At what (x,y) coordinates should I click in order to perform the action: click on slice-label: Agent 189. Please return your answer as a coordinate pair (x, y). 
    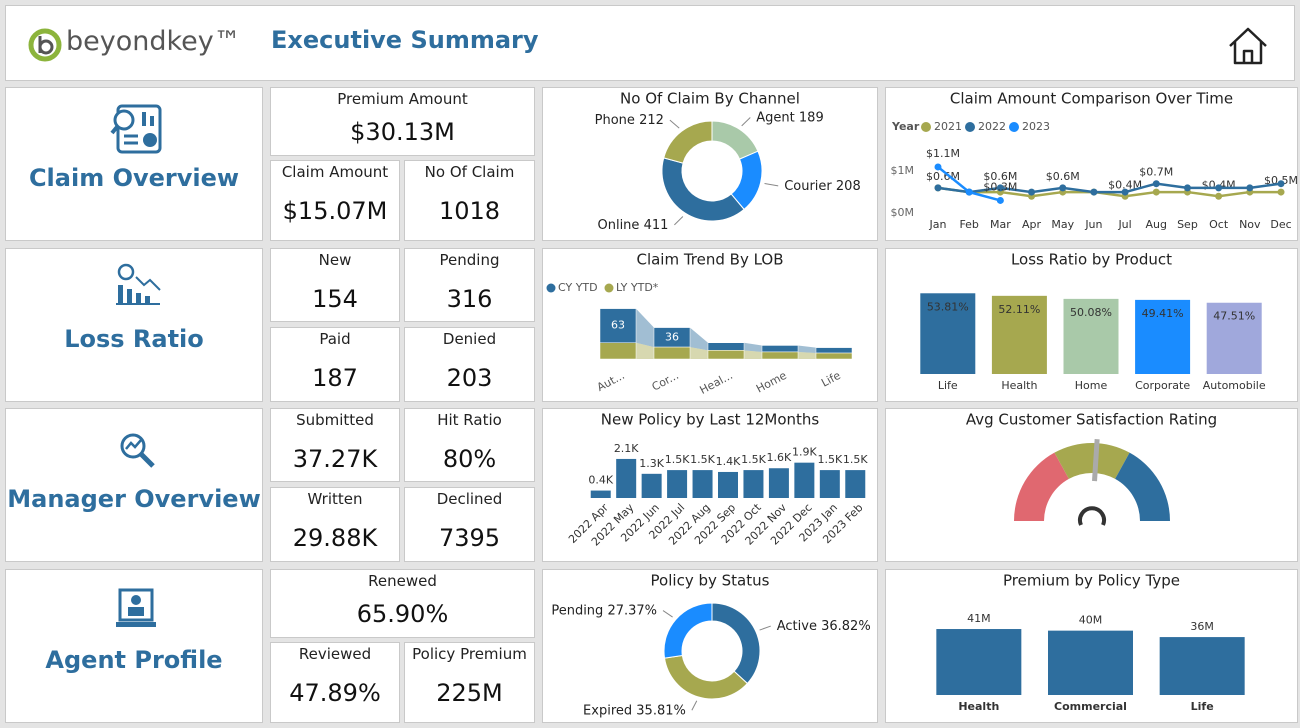
    Looking at the image, I should click on (789, 117).